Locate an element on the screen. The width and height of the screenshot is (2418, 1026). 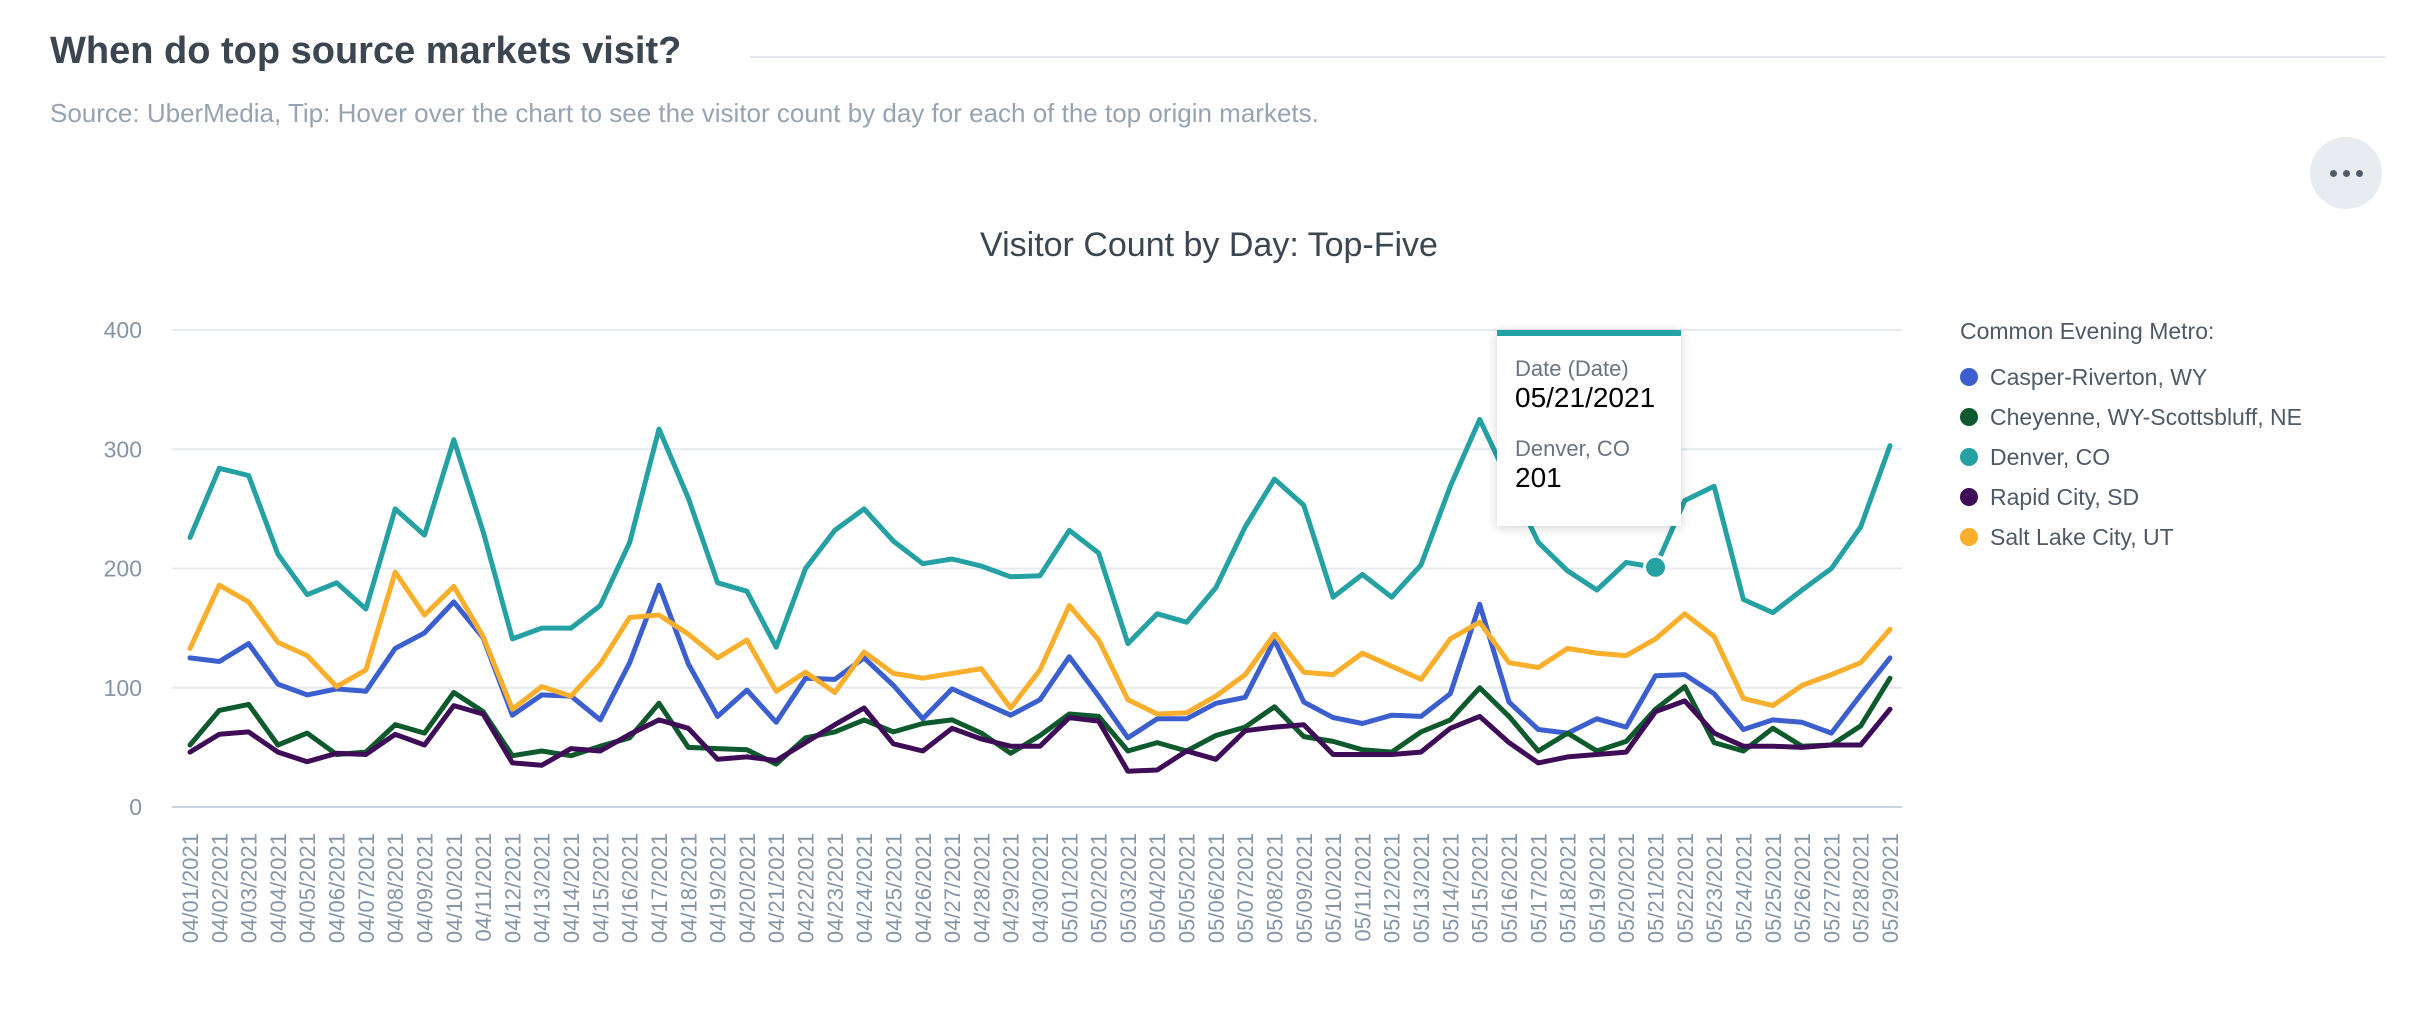
x-tick-label: 04/28/2021 is located at coordinates (981, 888).